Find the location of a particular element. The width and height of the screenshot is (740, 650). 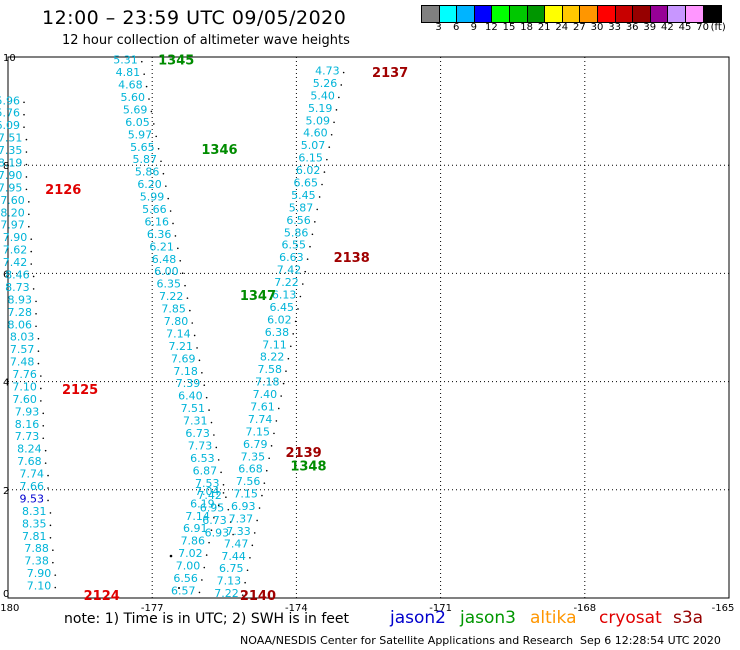

y-tick-label: 2 is located at coordinates (6, 491).